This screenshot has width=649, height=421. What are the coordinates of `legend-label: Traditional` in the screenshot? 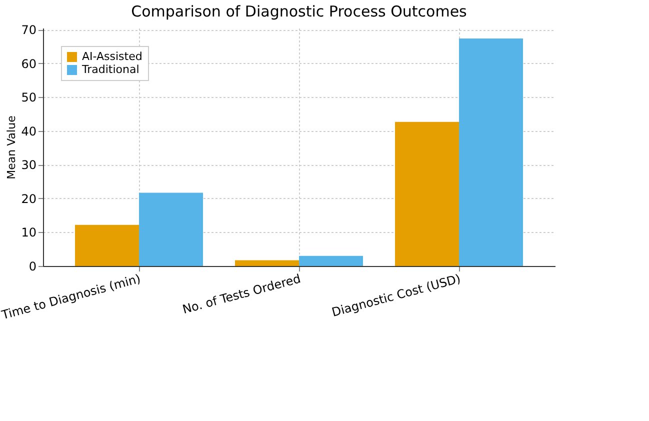 It's located at (110, 69).